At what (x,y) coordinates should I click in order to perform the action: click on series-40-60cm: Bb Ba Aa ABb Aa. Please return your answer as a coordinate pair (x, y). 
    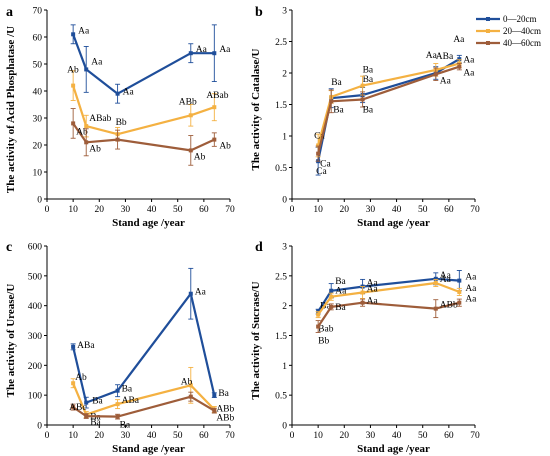
    Looking at the image, I should click on (396, 321).